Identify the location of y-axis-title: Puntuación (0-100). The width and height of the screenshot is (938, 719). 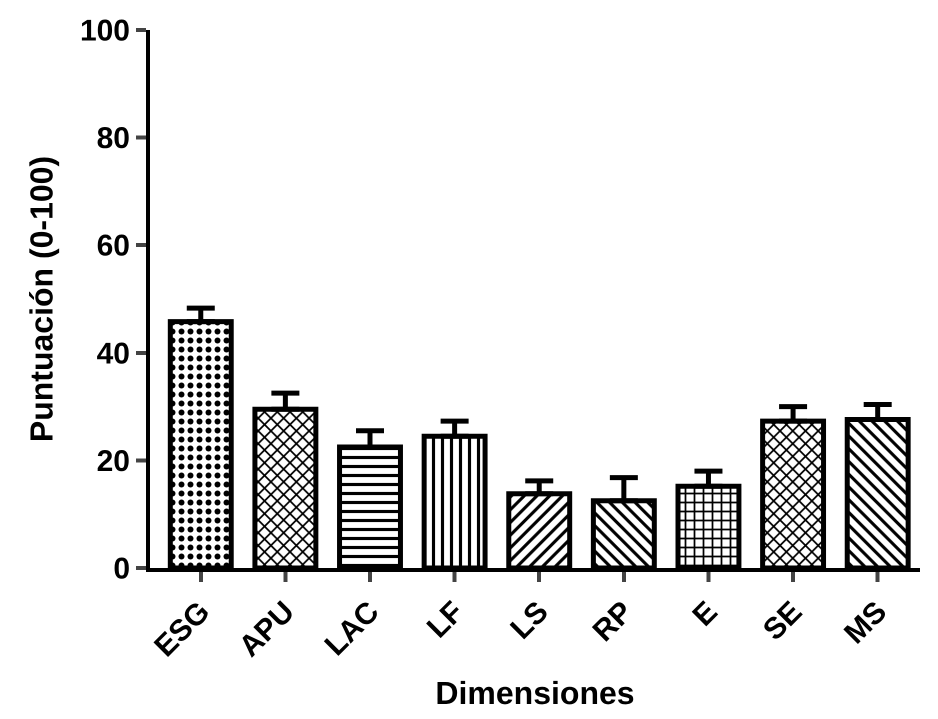
(42, 299).